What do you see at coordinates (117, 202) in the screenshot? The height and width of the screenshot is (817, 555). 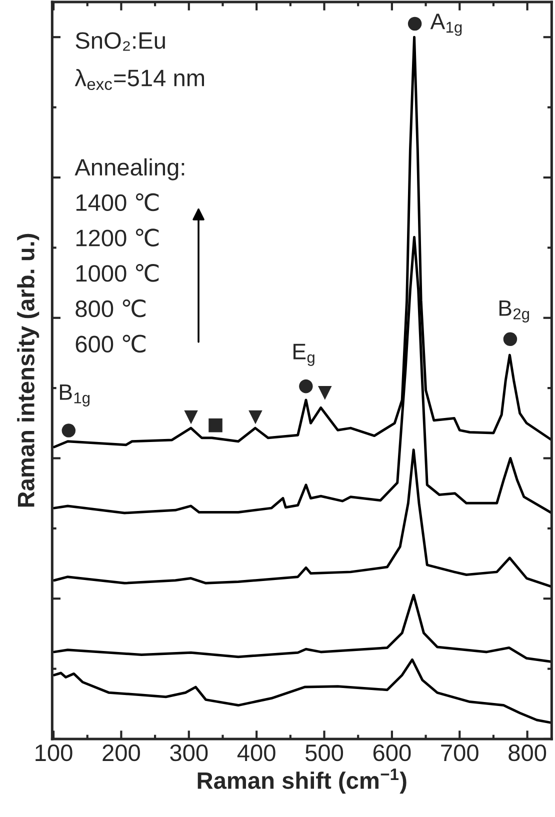 I see `annotation: 1400 ℃` at bounding box center [117, 202].